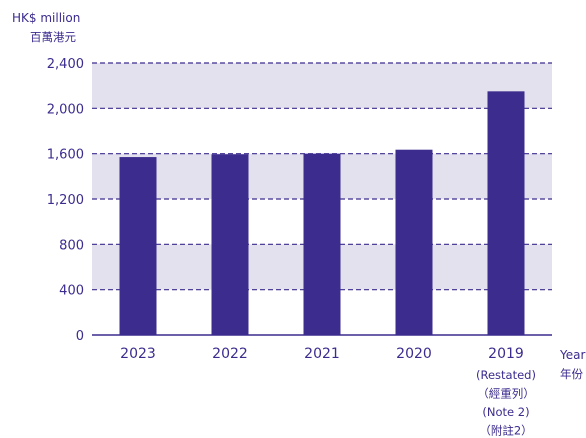  What do you see at coordinates (572, 364) in the screenshot?
I see `x-axis-title: Year 年份` at bounding box center [572, 364].